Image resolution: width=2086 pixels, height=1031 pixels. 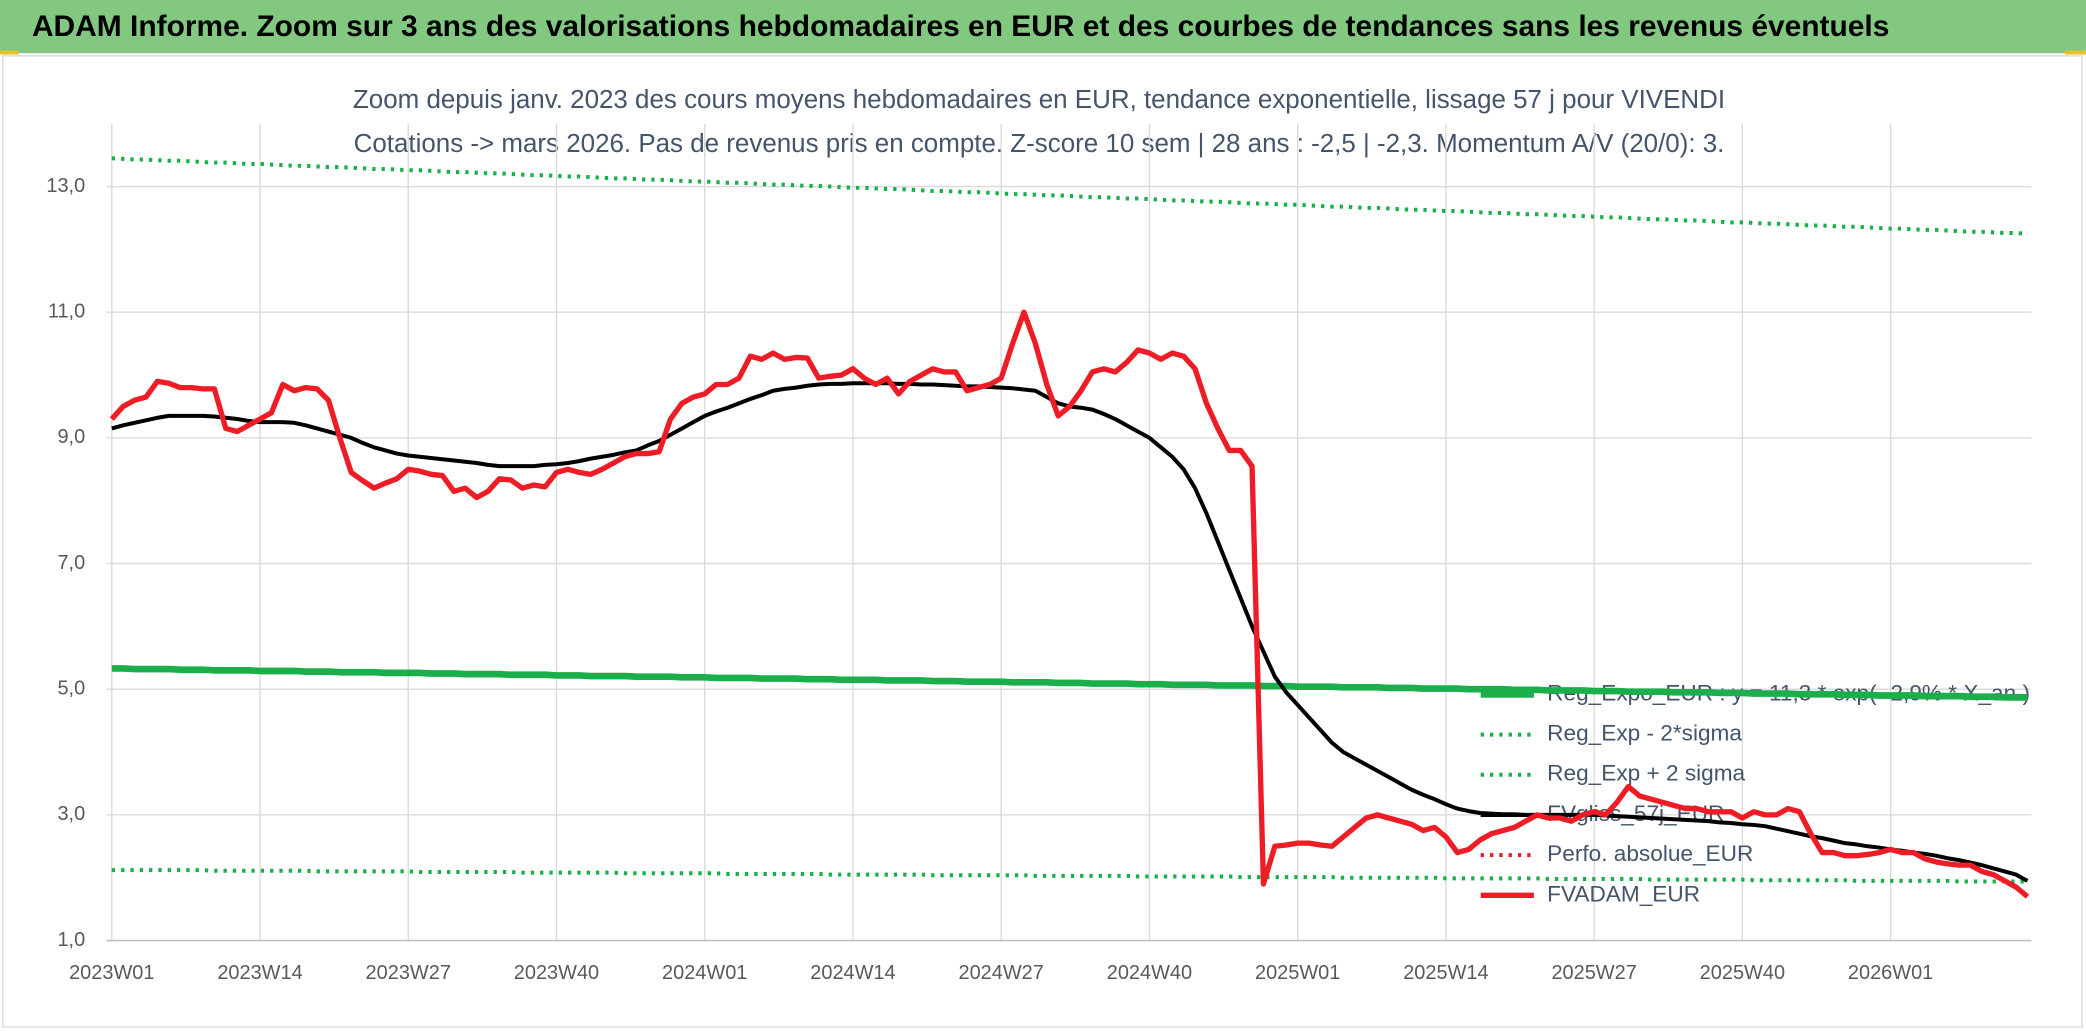 I want to click on x-tick-label: 2025W01, so click(x=1297, y=973).